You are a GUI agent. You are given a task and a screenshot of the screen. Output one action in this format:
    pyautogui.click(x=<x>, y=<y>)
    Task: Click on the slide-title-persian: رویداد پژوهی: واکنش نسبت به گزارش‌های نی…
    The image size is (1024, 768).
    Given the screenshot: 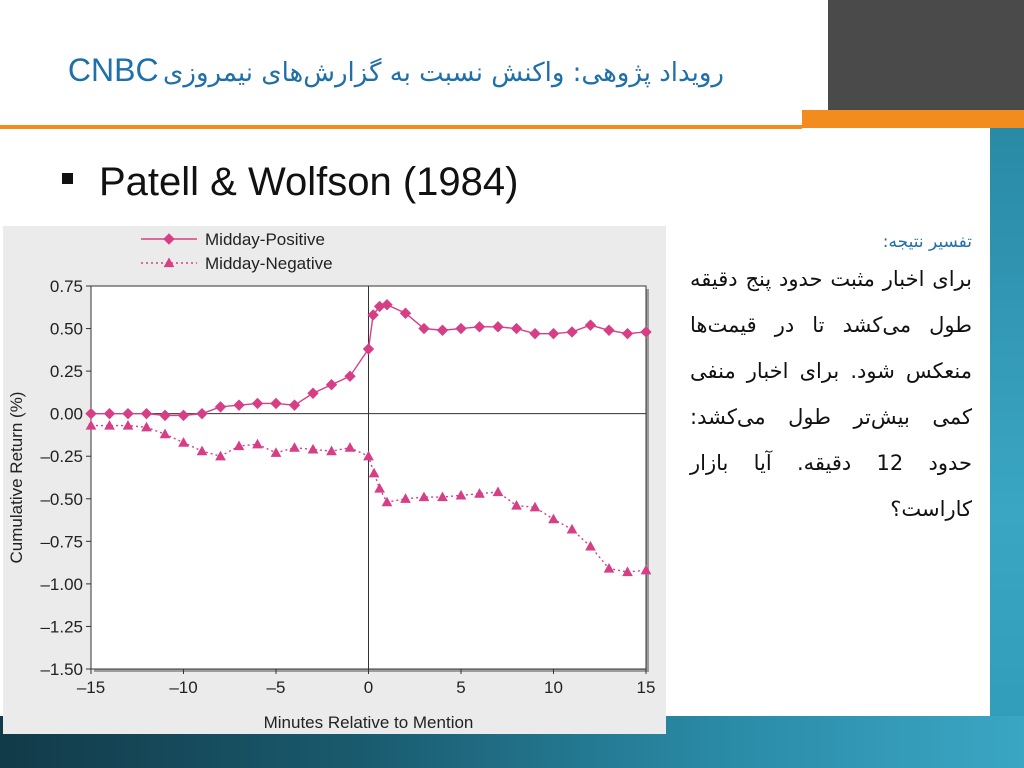 What is the action you would take?
    pyautogui.click(x=443, y=73)
    